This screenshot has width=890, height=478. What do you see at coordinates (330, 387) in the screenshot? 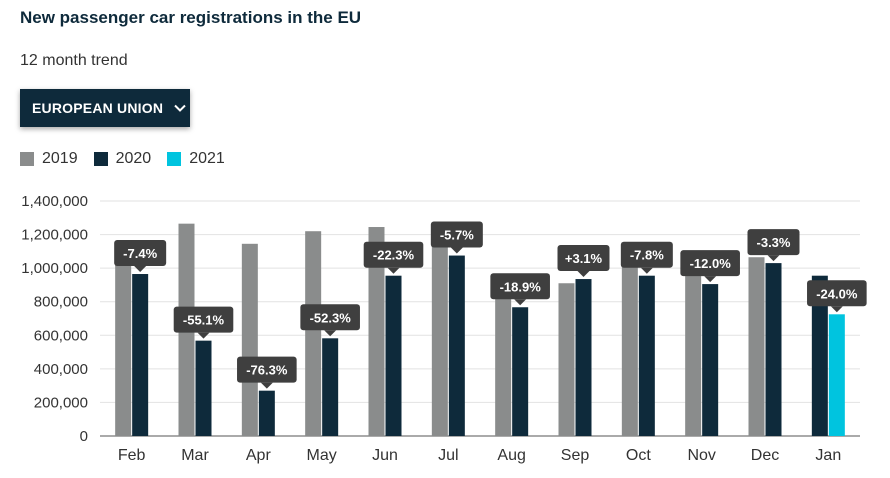
I see `bar-2020-may` at bounding box center [330, 387].